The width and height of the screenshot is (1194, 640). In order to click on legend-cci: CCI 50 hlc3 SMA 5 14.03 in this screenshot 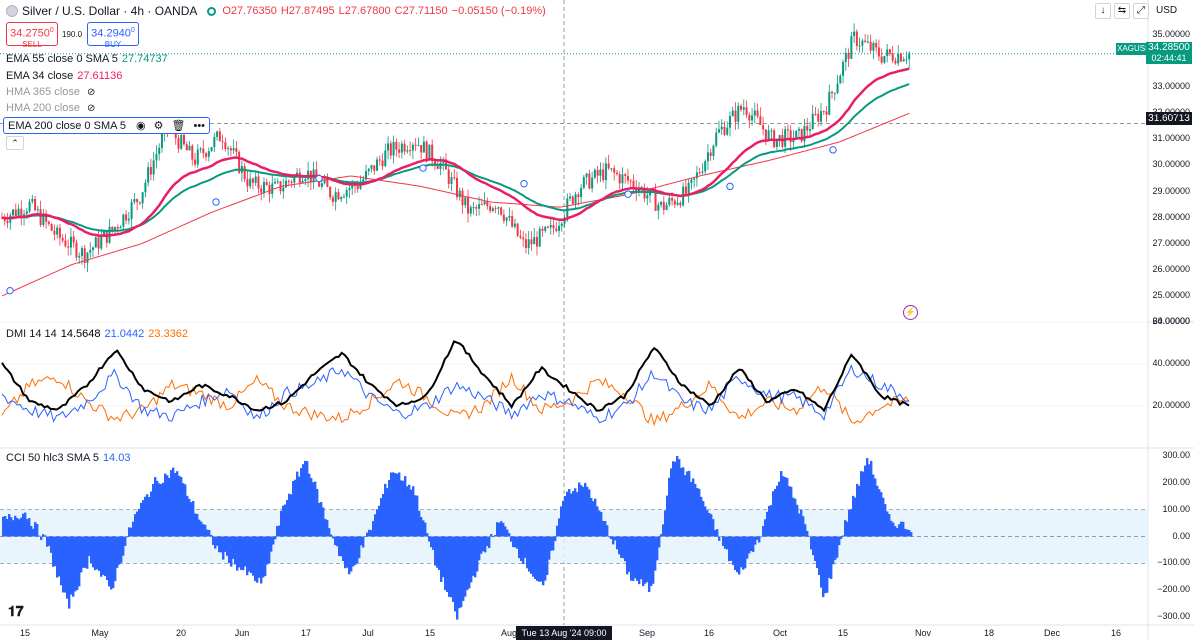, I will do `click(68, 458)`.